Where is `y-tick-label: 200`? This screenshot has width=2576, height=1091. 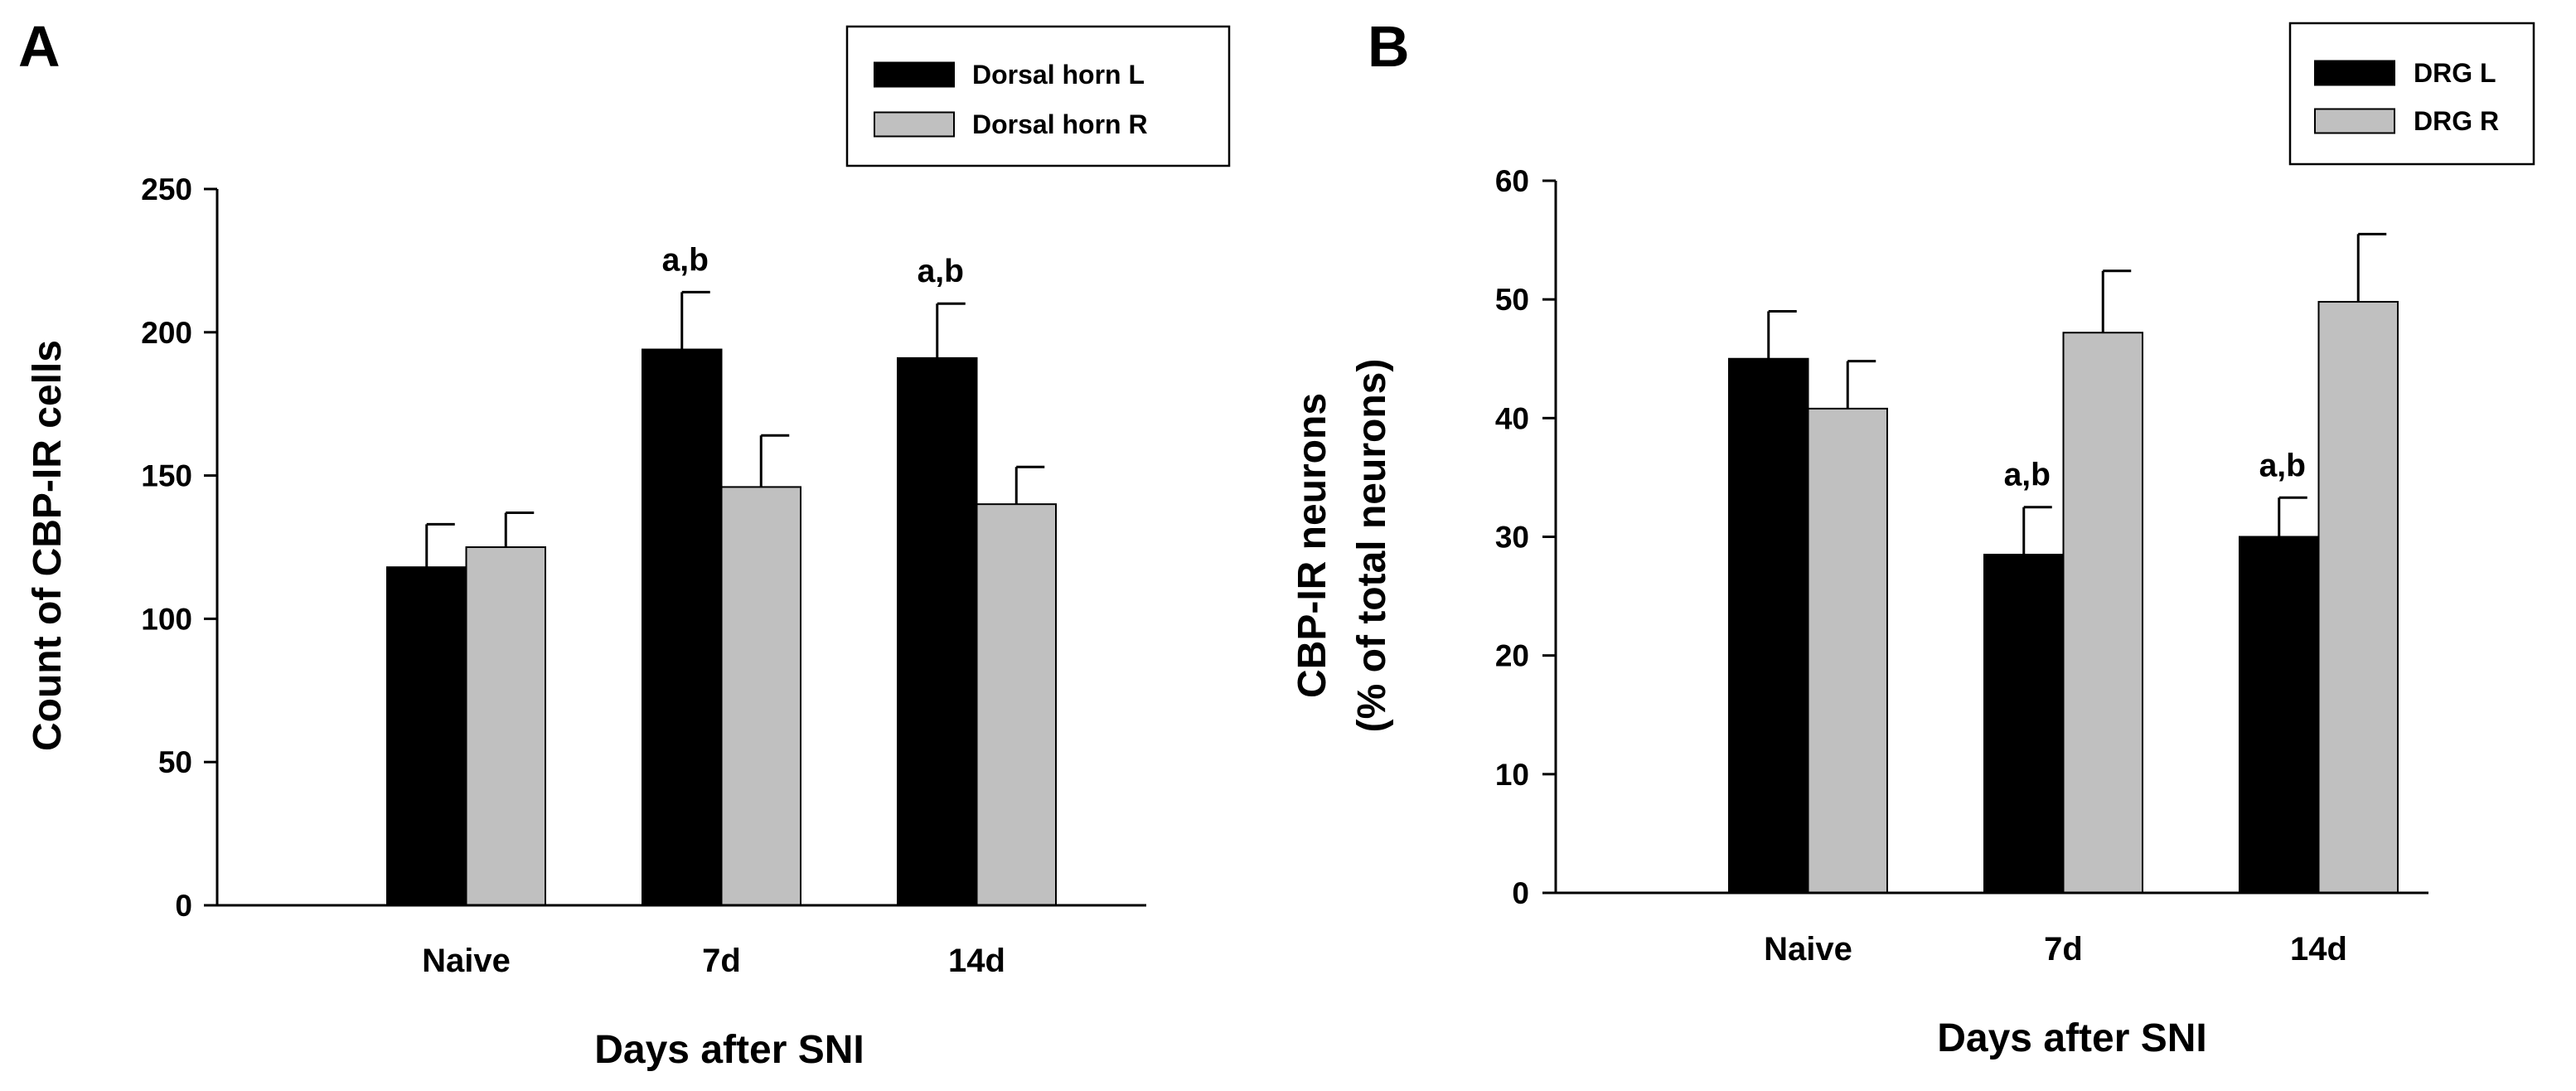
y-tick-label: 200 is located at coordinates (166, 333).